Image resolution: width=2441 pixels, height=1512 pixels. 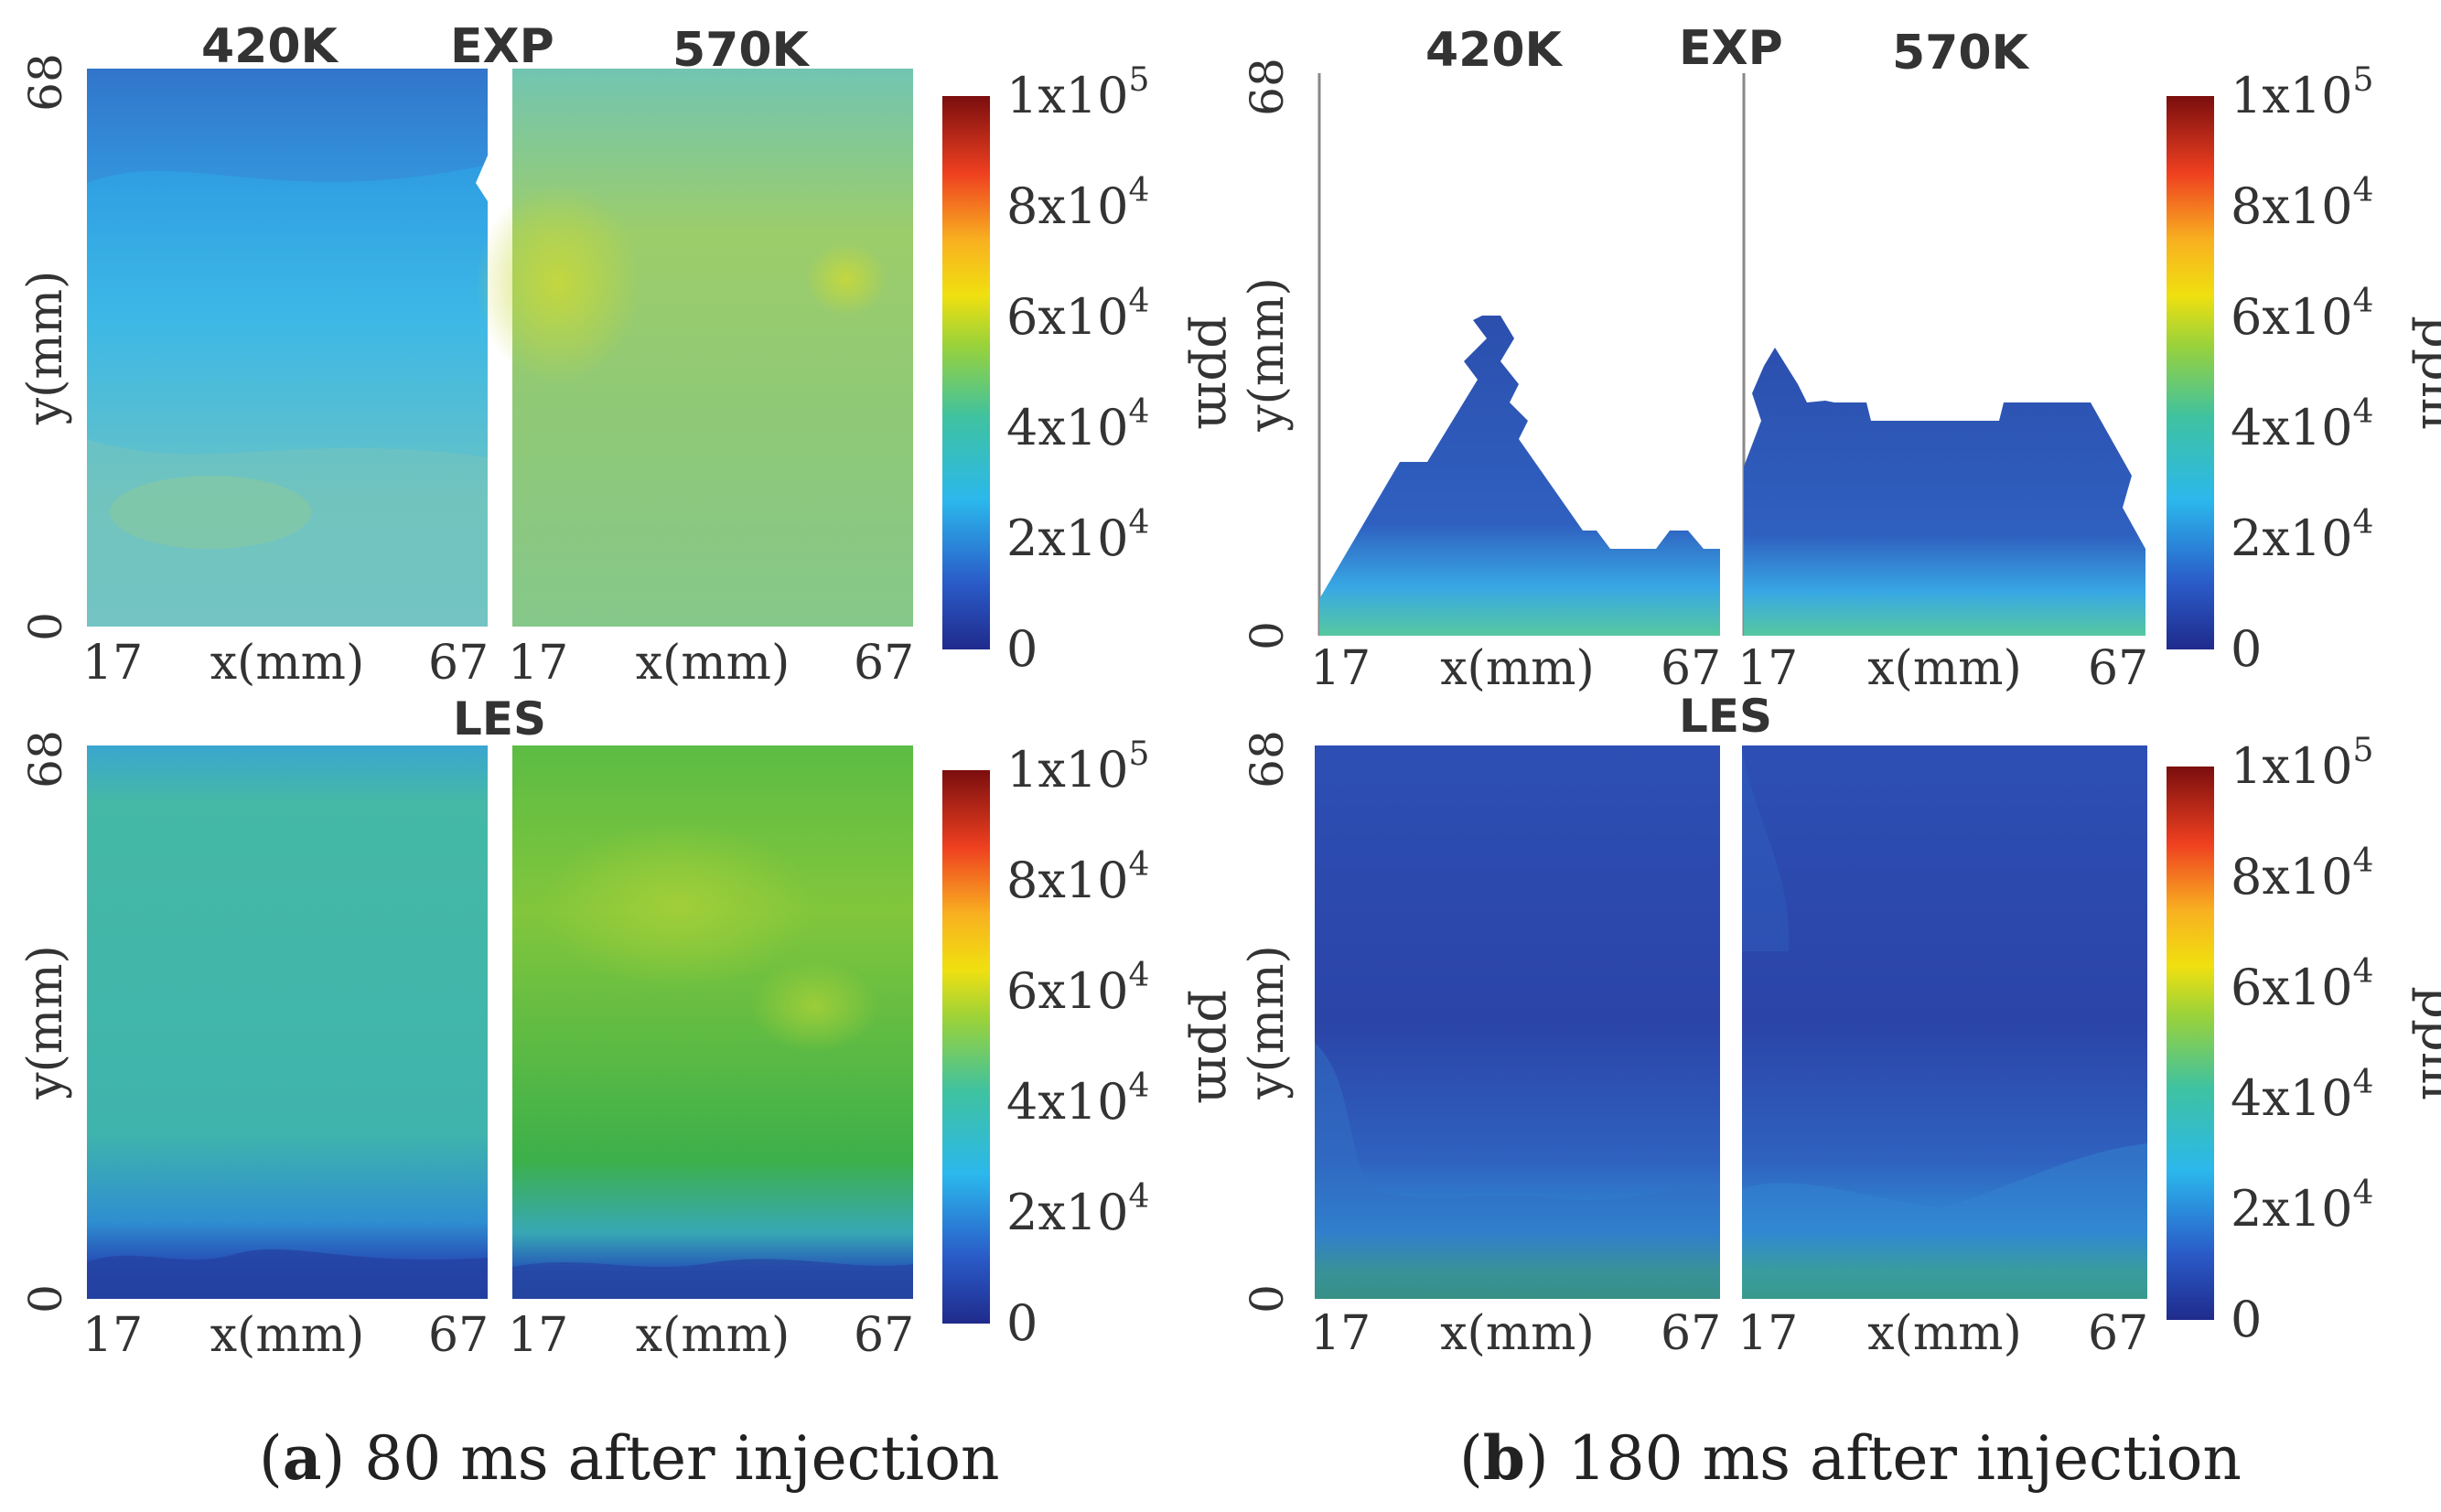 I want to click on y-tick-min-0: 0, so click(x=46, y=626).